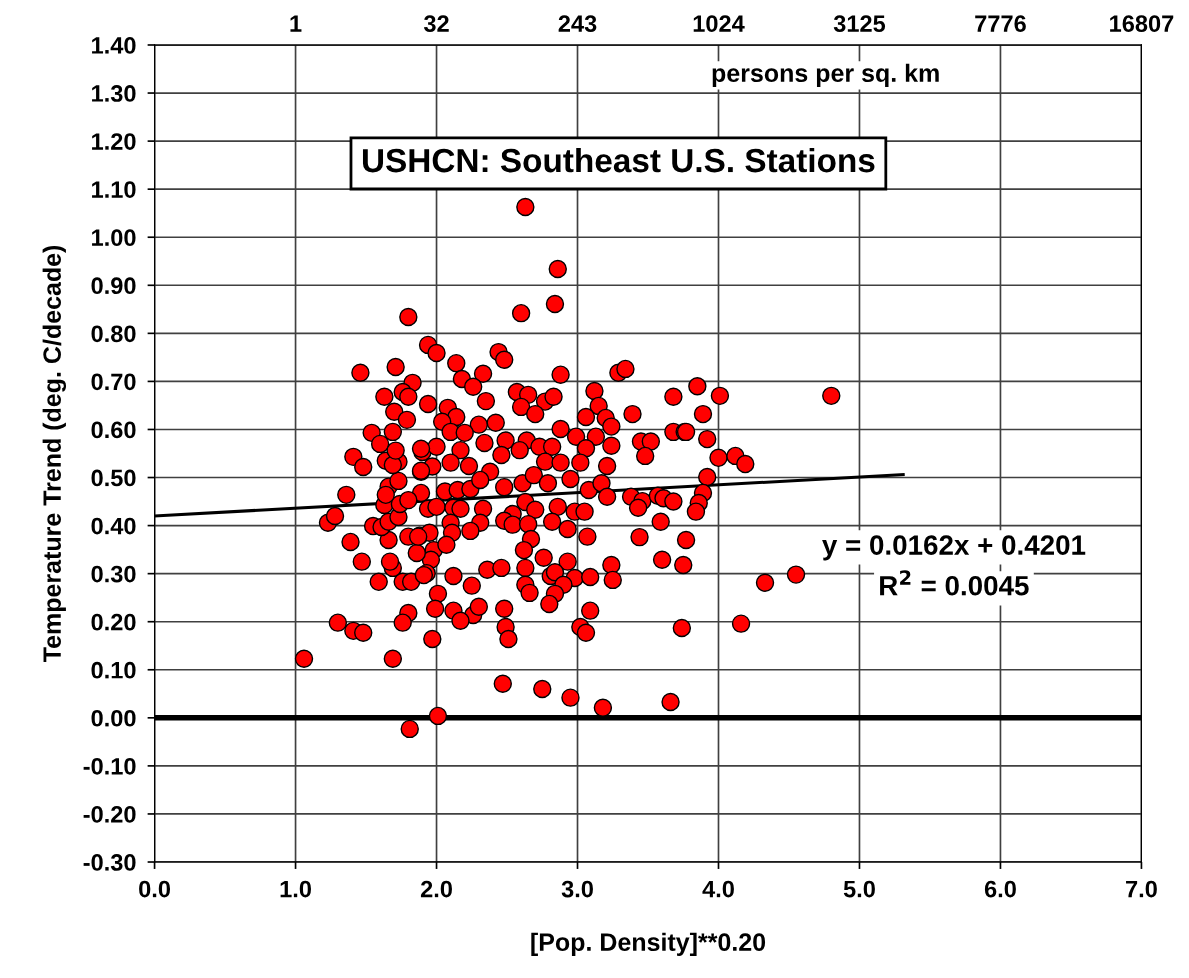 This screenshot has width=1189, height=978. Describe the element at coordinates (114, 141) in the screenshot. I see `y-tick-label: 1.20` at that location.